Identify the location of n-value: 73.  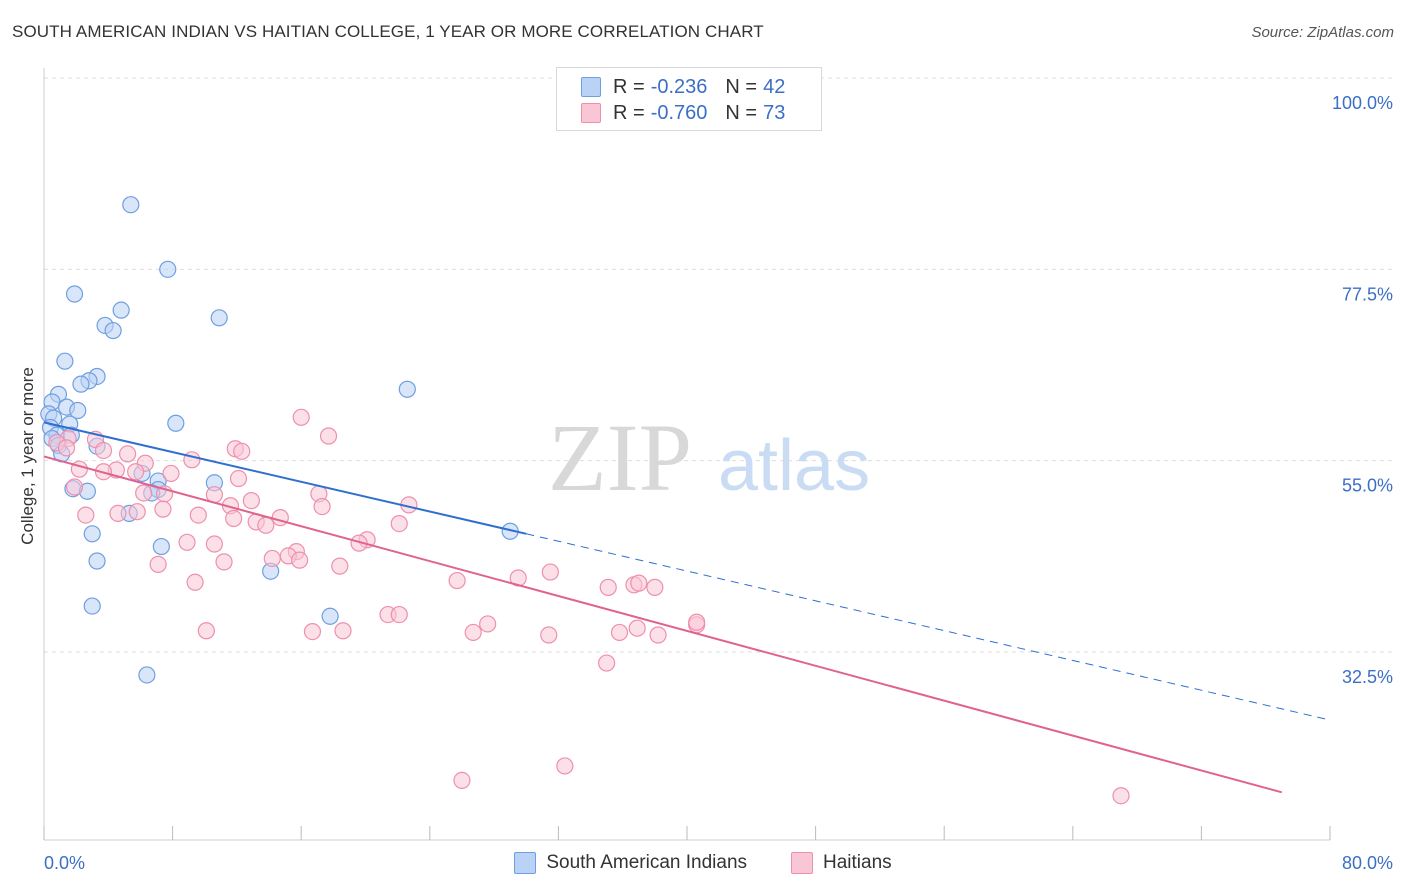
(774, 112).